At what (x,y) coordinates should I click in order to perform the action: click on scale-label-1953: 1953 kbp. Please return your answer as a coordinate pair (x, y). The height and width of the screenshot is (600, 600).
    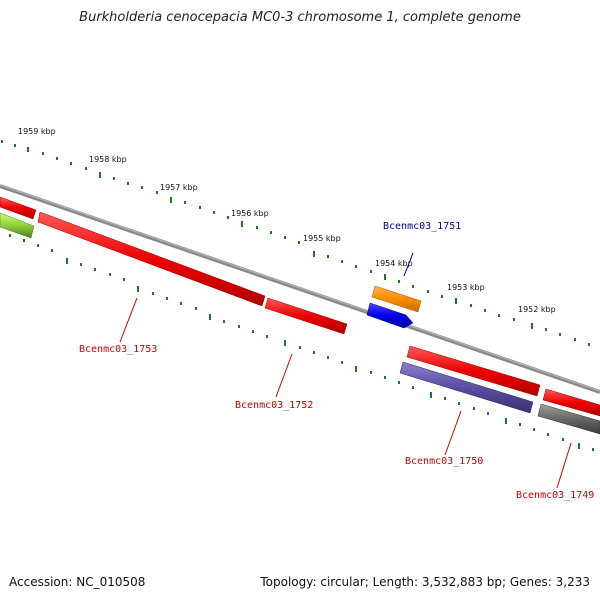
    Looking at the image, I should click on (466, 287).